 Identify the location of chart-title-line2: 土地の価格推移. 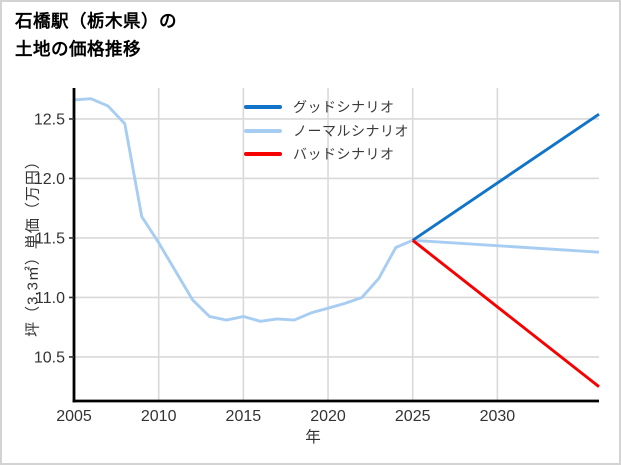
(78, 49).